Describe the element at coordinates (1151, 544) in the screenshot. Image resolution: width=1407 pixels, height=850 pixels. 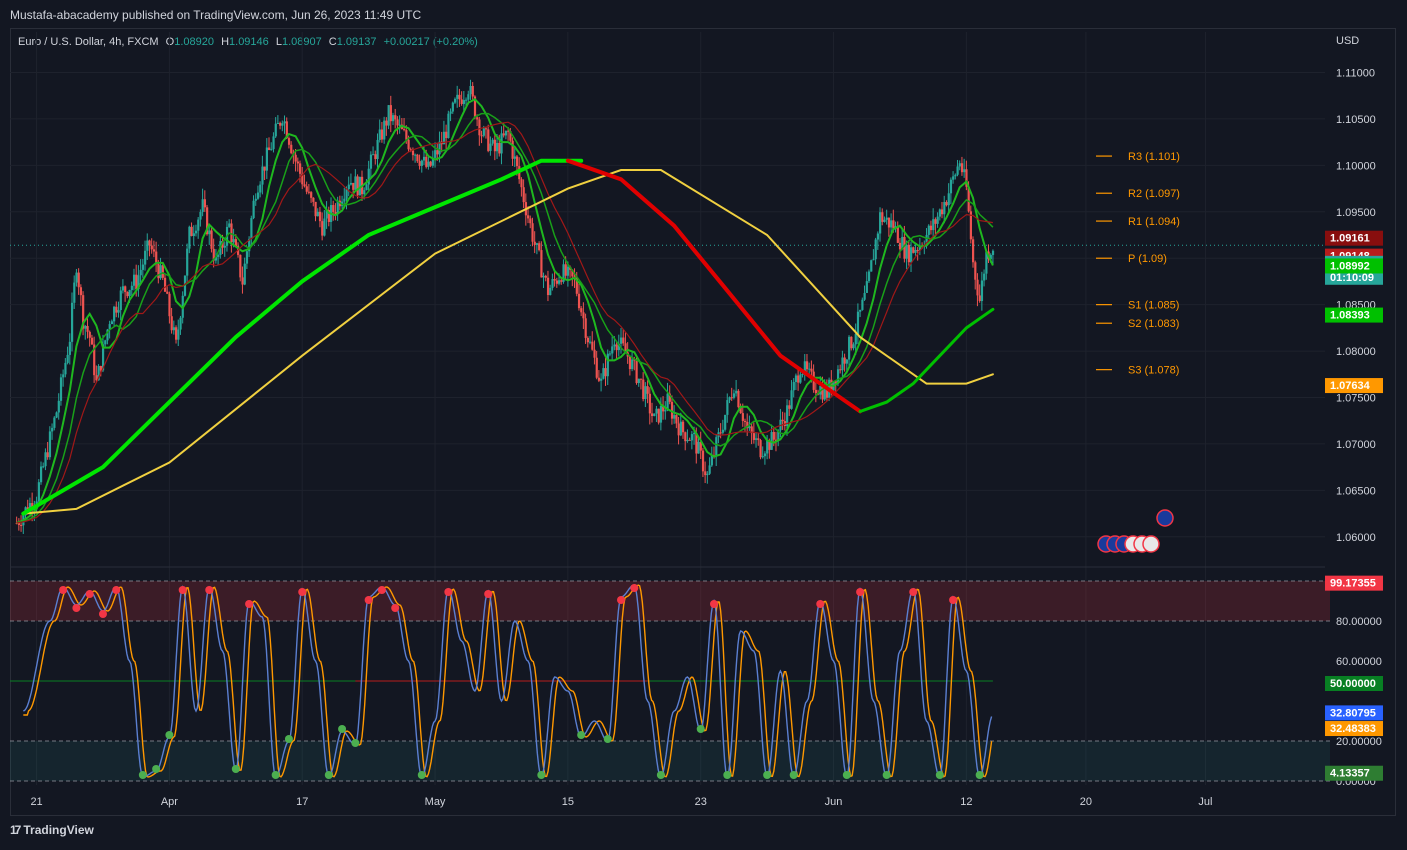
I see `us-flag-icon` at that location.